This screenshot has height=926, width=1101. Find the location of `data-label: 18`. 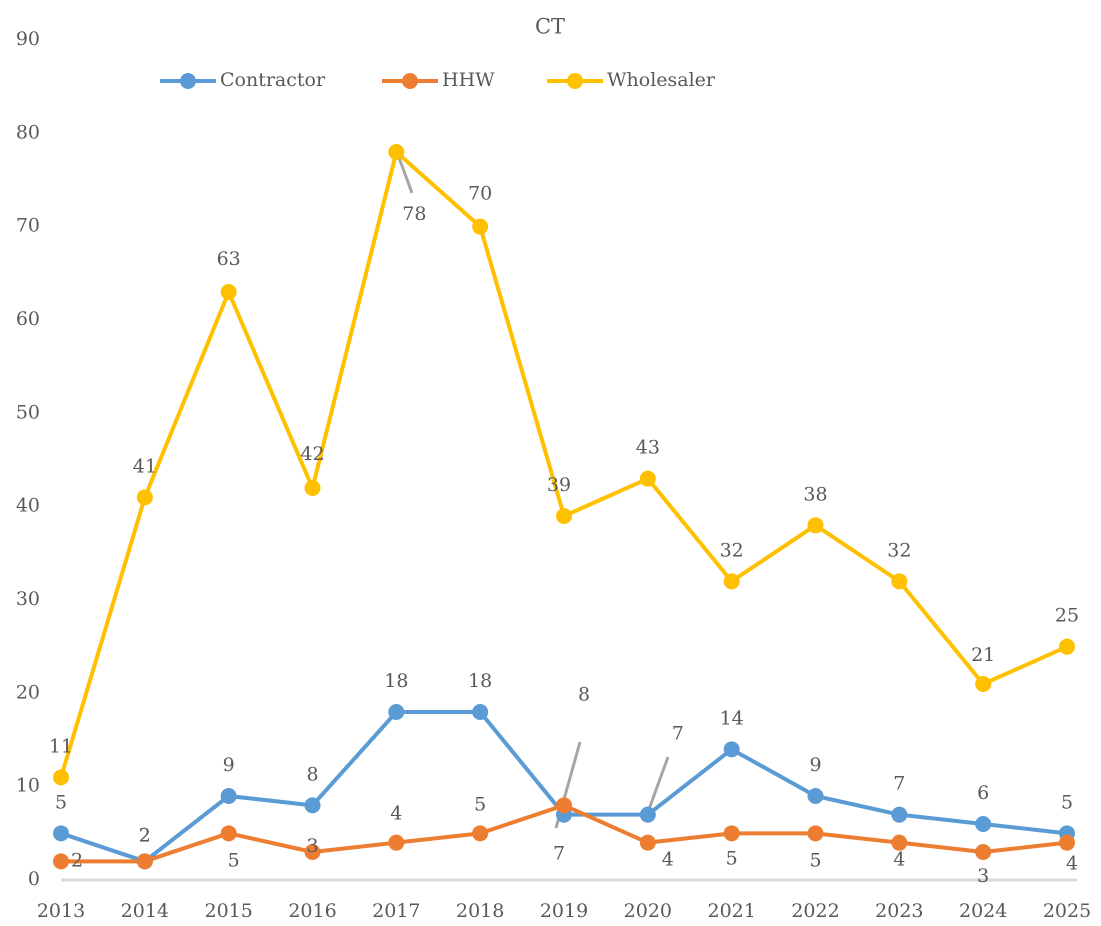

data-label: 18 is located at coordinates (396, 681).